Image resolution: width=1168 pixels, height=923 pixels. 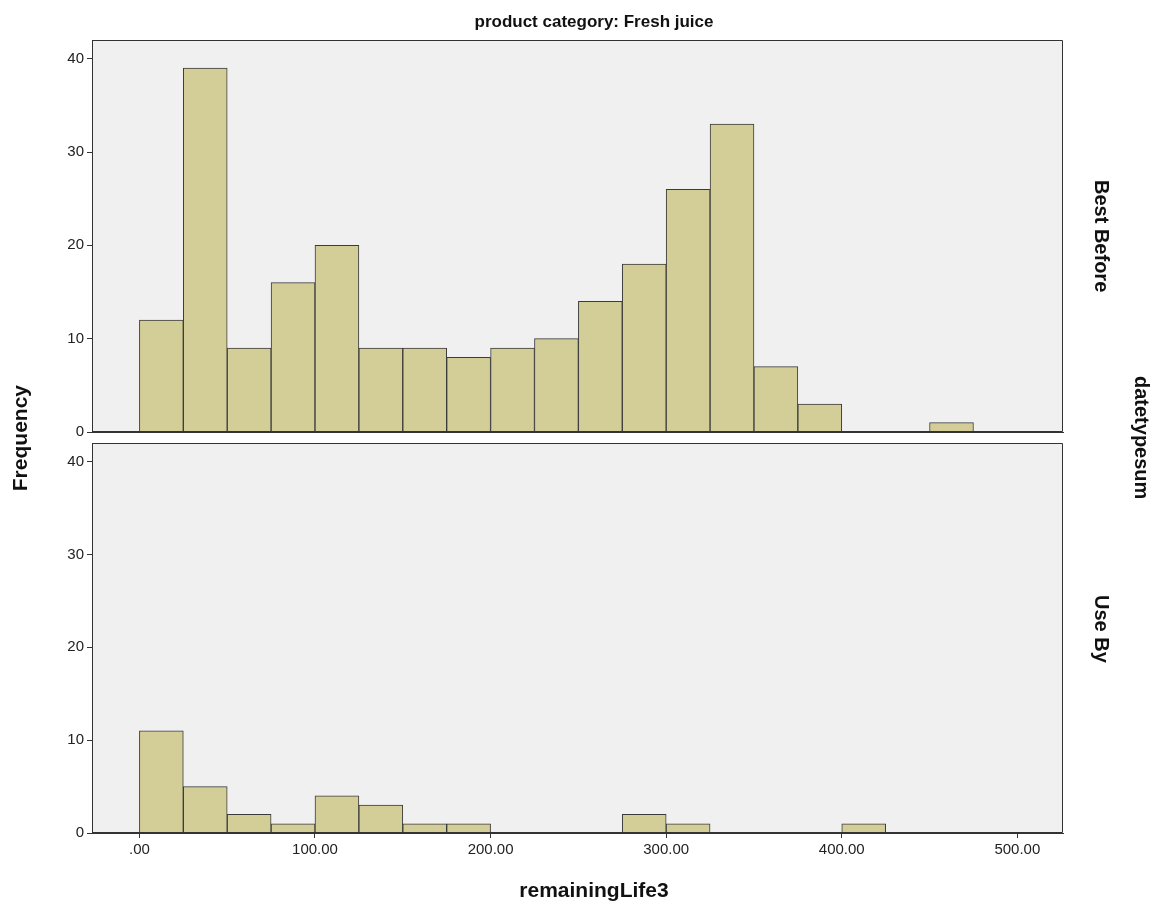 I want to click on x-tick-label: 500.00, so click(x=1017, y=849).